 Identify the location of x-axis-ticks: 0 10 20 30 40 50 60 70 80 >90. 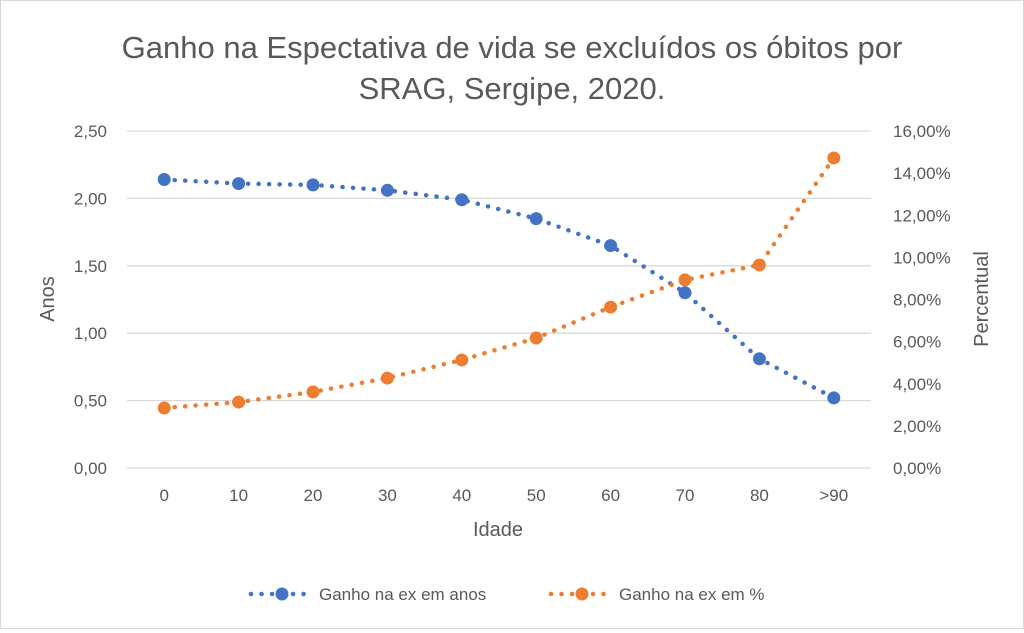
(503, 495).